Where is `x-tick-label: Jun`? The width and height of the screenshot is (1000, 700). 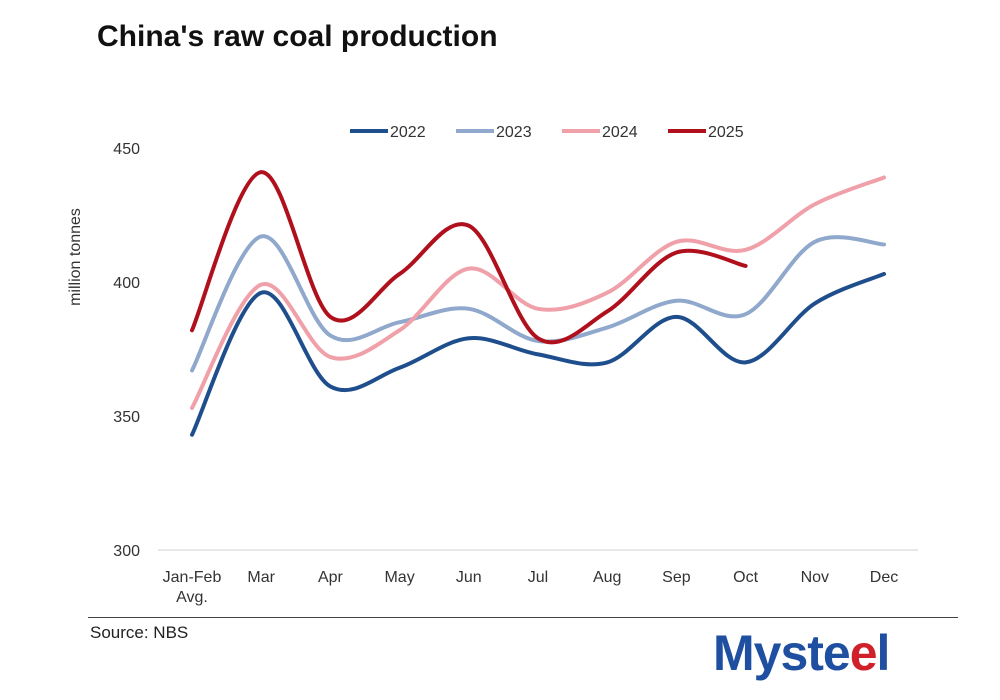
x-tick-label: Jun is located at coordinates (469, 577).